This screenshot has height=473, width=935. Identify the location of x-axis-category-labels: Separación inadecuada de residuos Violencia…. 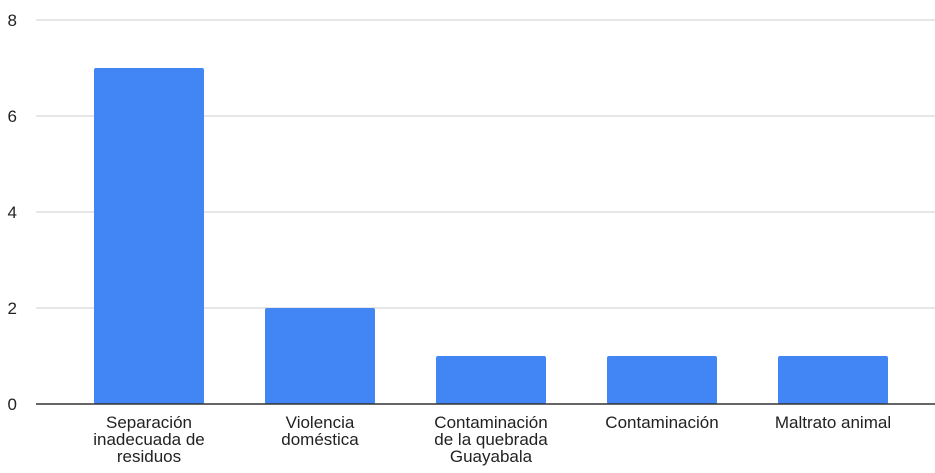
(492, 439).